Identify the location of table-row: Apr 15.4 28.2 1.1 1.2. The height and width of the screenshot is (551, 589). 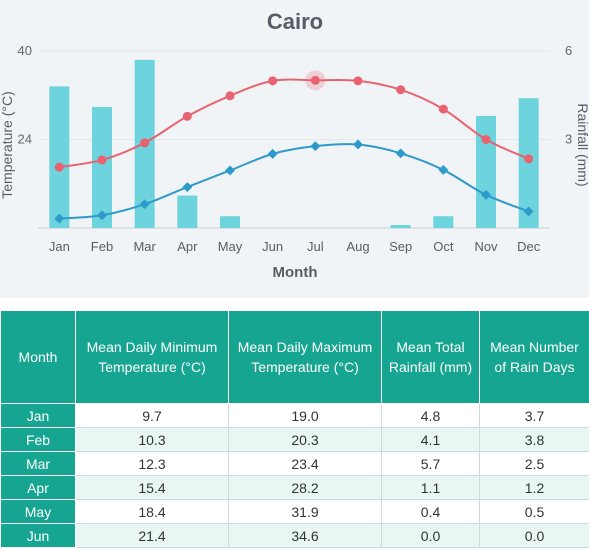
(294, 487).